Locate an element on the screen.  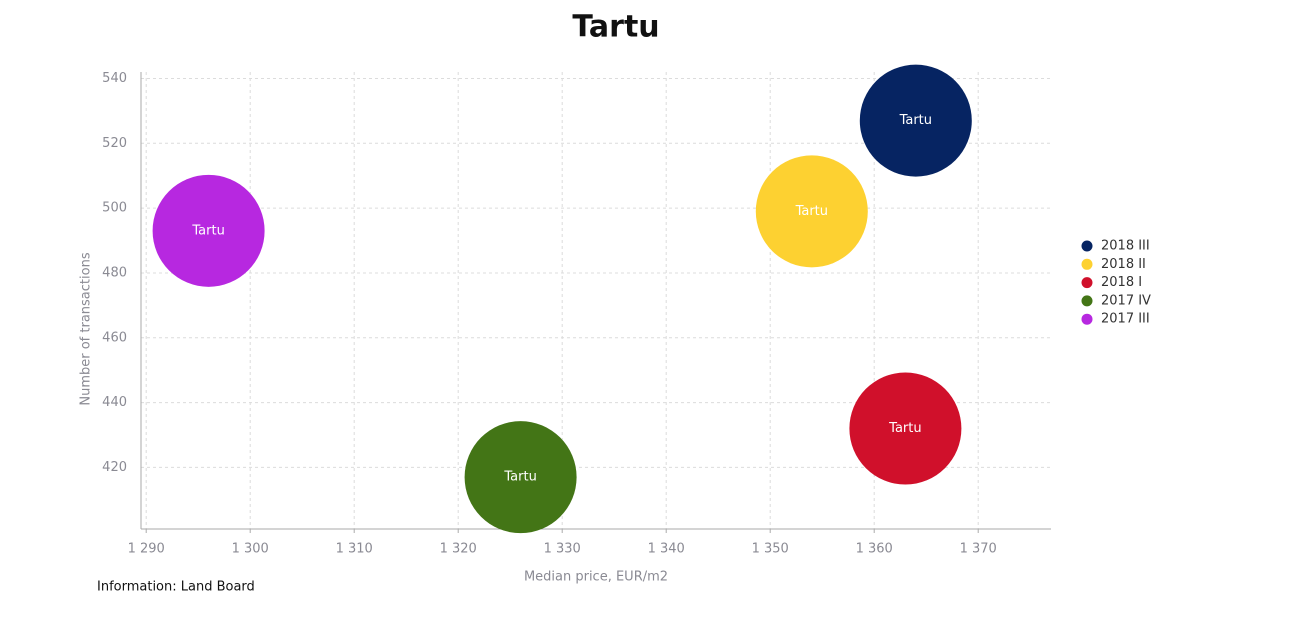
y-tick-label: 440 is located at coordinates (114, 402).